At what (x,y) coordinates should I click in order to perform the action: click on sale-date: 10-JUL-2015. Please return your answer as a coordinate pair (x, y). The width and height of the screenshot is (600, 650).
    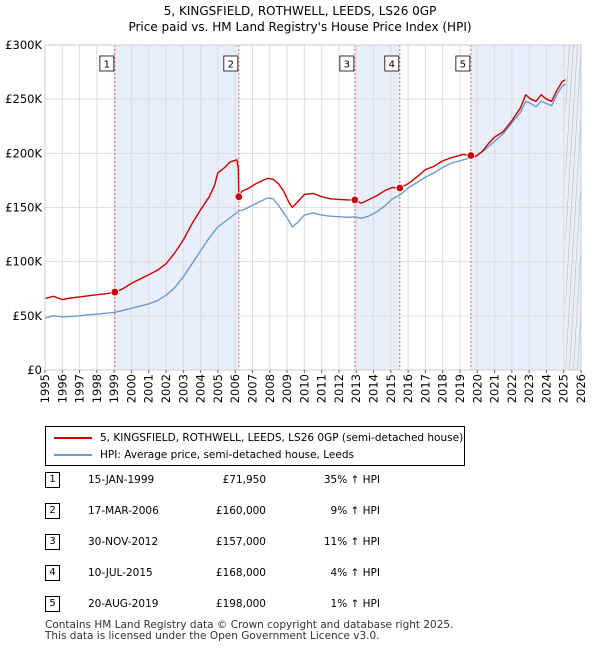
    Looking at the image, I should click on (120, 573).